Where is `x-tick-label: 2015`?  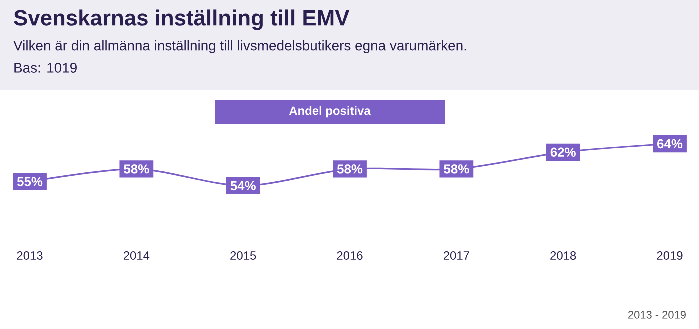
x-tick-label: 2015 is located at coordinates (243, 256).